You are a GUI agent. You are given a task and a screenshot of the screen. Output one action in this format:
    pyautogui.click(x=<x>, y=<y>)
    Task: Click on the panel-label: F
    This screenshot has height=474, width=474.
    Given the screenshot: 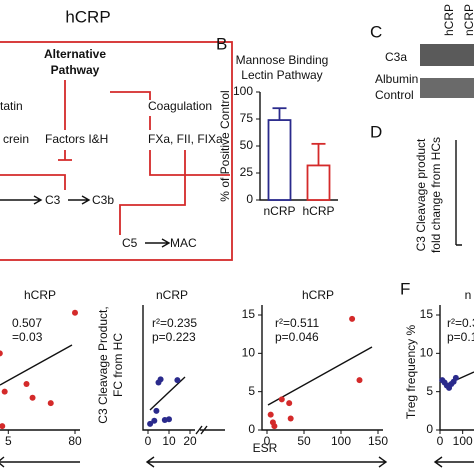 What is the action you would take?
    pyautogui.click(x=405, y=288)
    